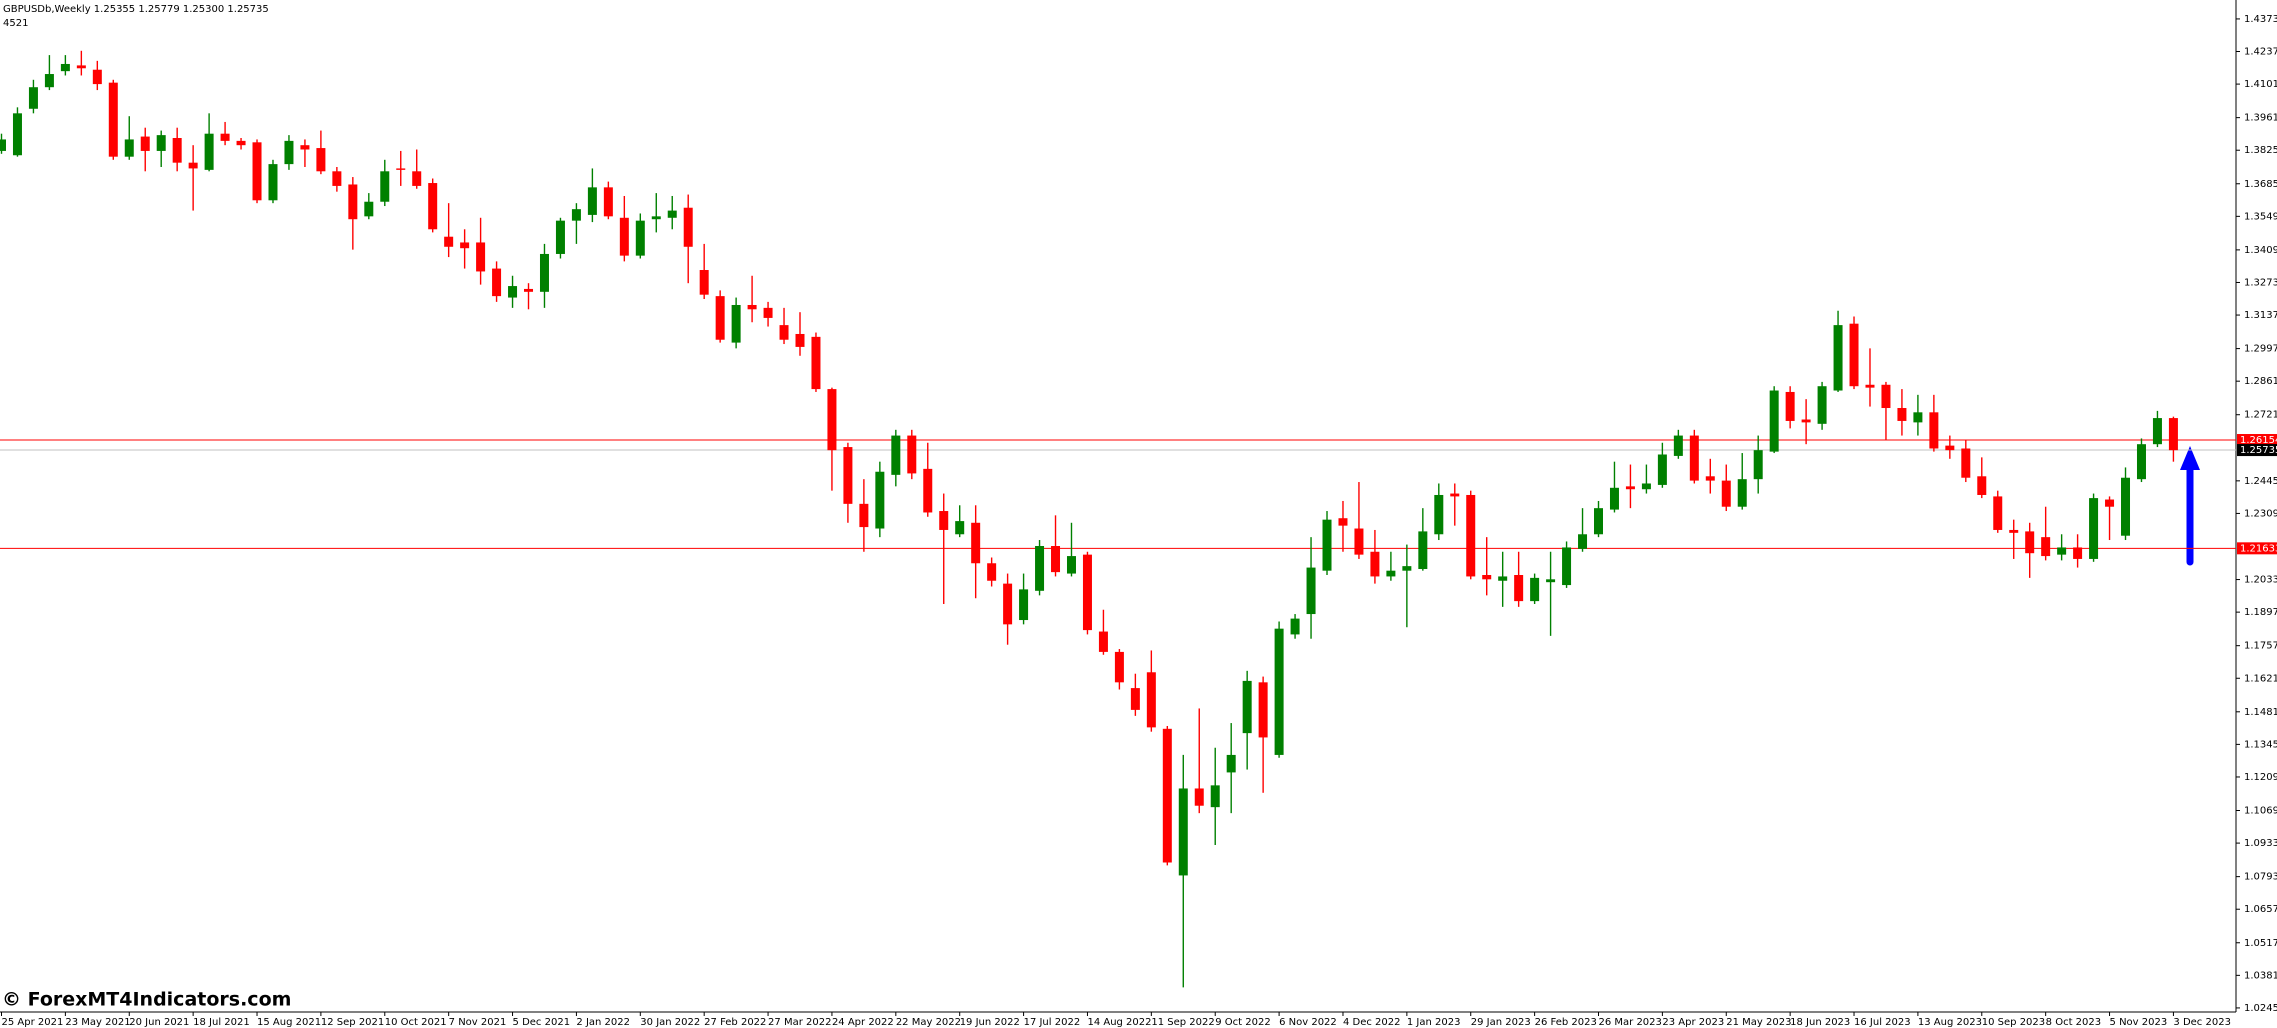  Describe the element at coordinates (1434, 1022) in the screenshot. I see `x-tick-label: 1 Jan 2023` at that location.